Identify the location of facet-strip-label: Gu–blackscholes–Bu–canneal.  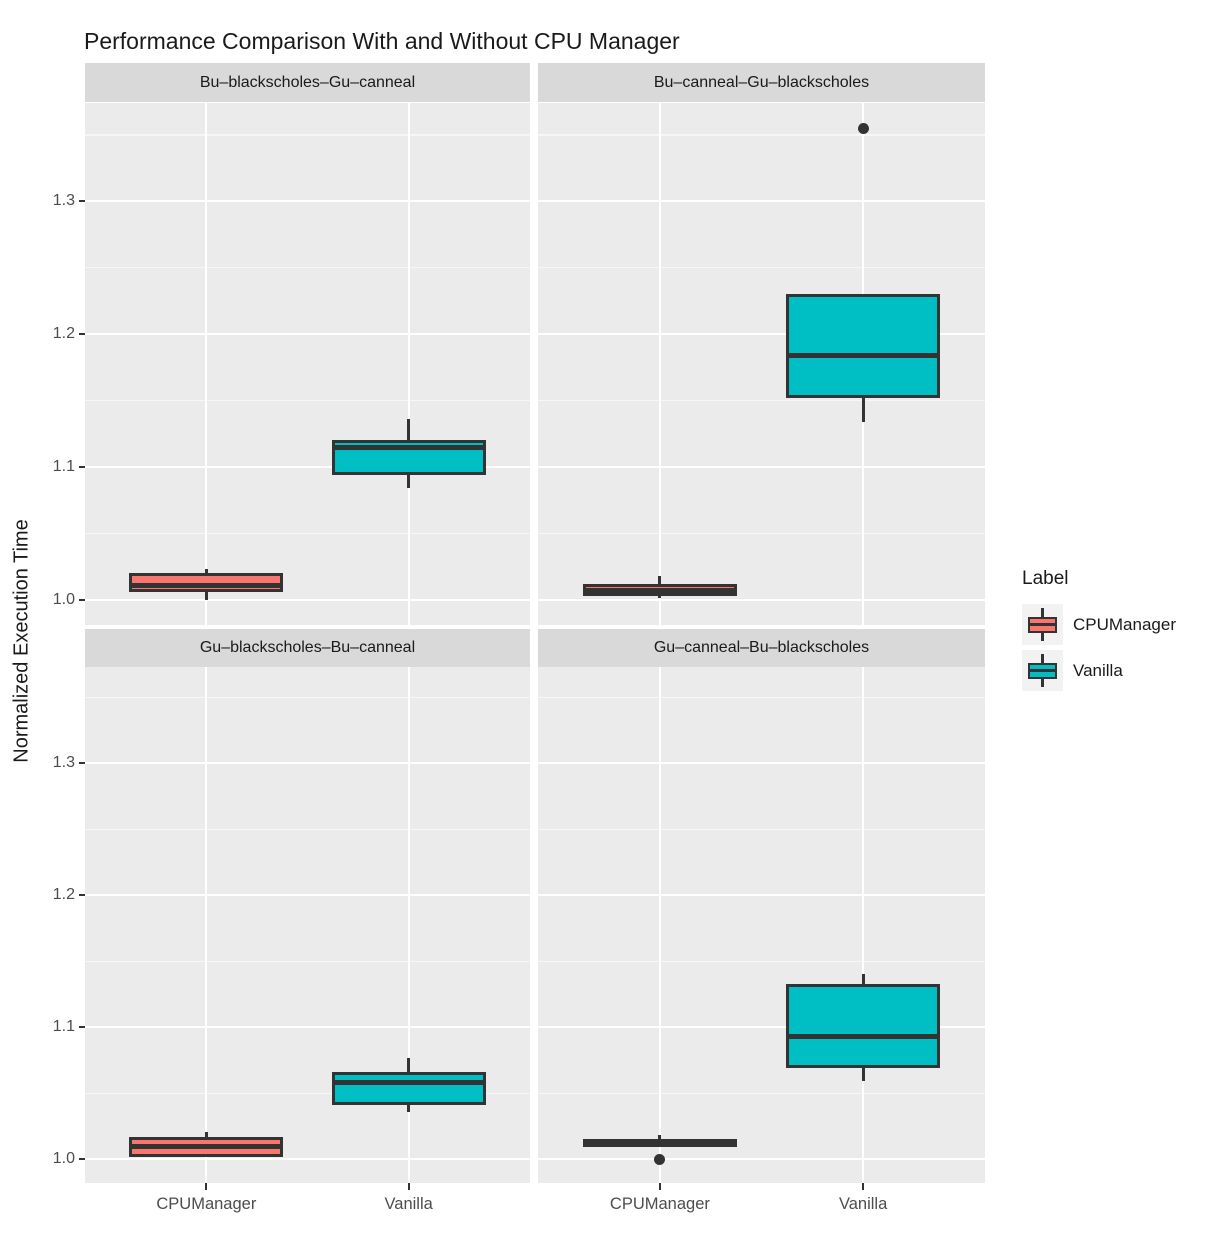
(307, 647).